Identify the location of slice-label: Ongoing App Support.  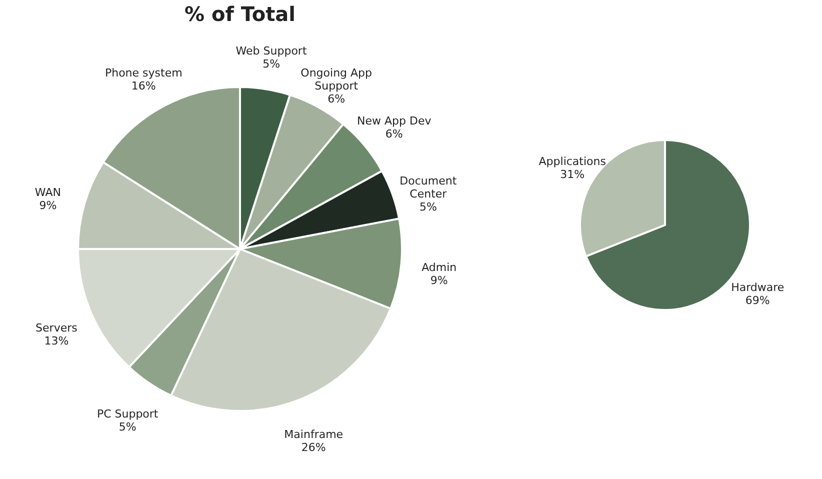
(336, 79).